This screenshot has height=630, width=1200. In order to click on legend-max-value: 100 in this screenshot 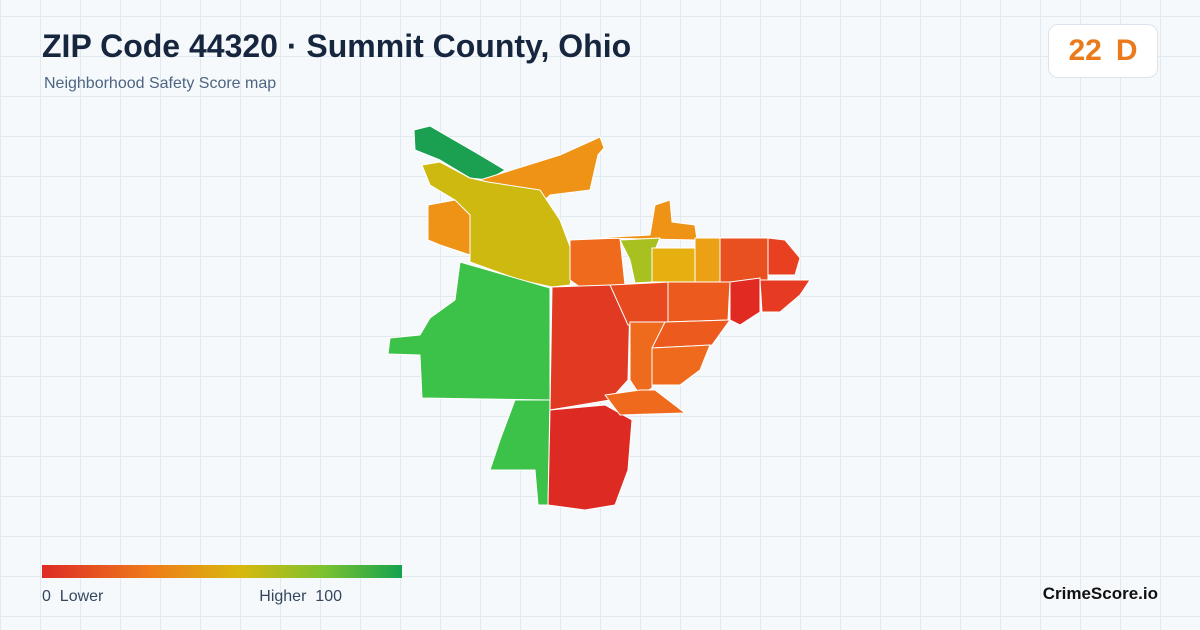, I will do `click(328, 596)`.